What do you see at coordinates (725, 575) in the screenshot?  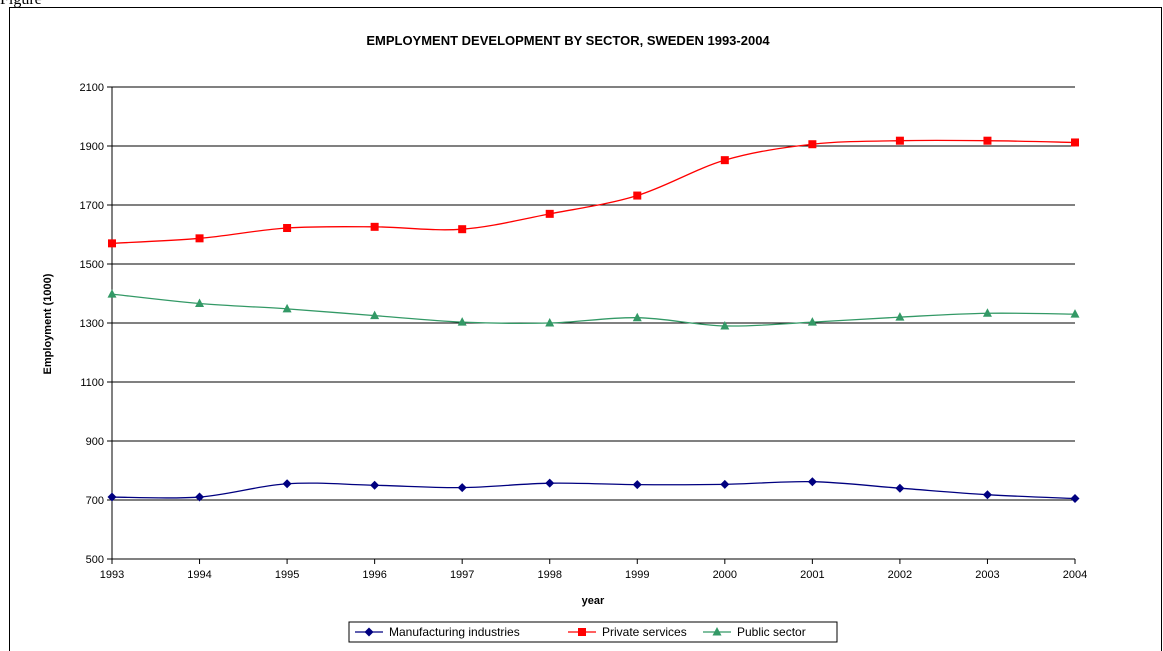 I see `x-tick-label: 2000` at bounding box center [725, 575].